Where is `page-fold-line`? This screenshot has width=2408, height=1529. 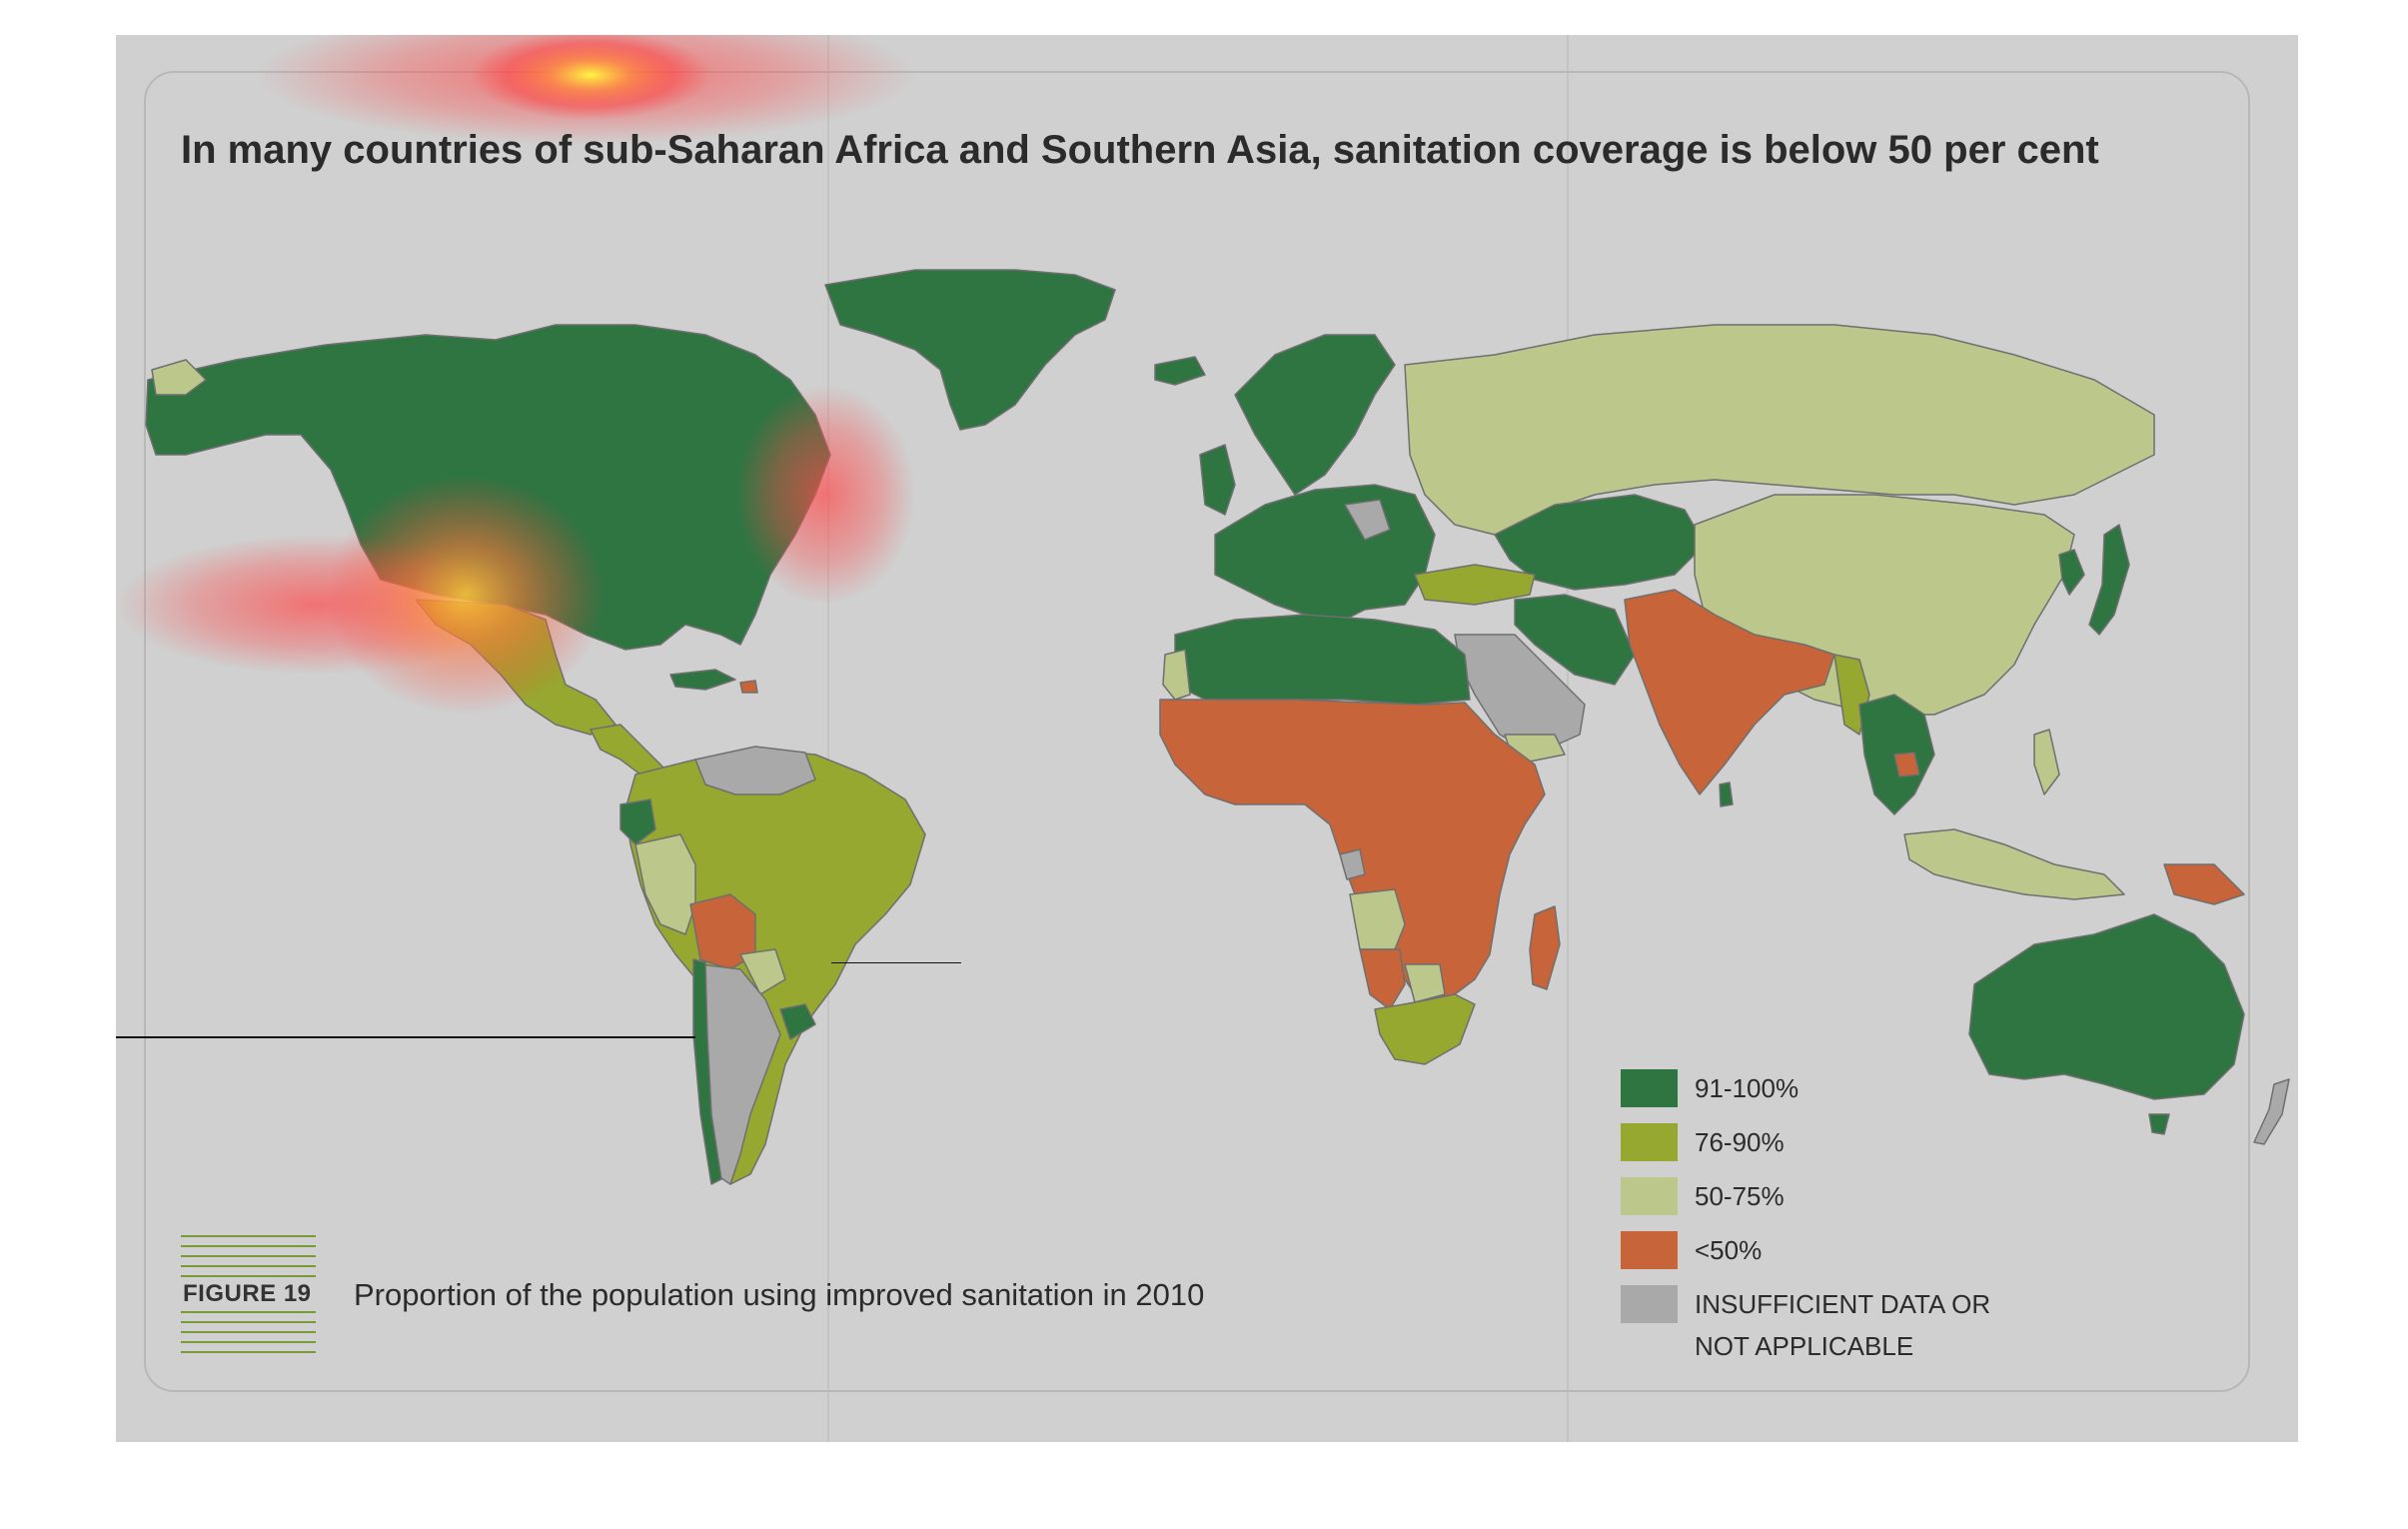
page-fold-line is located at coordinates (828, 739).